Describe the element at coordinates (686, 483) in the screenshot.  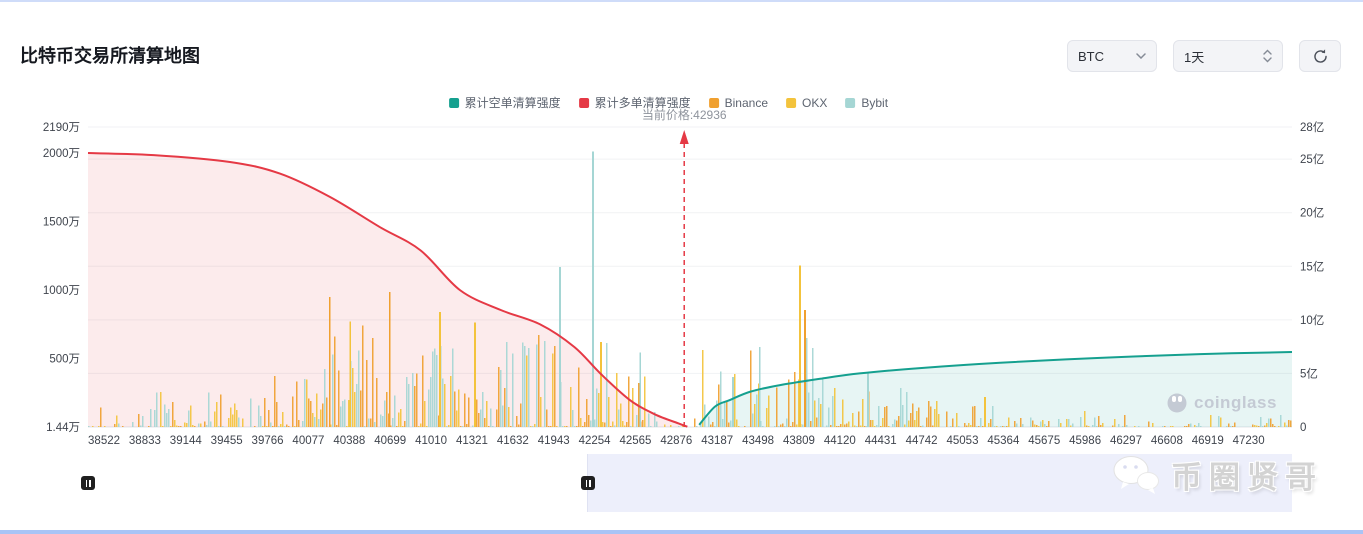
I see `datazoom-slider` at that location.